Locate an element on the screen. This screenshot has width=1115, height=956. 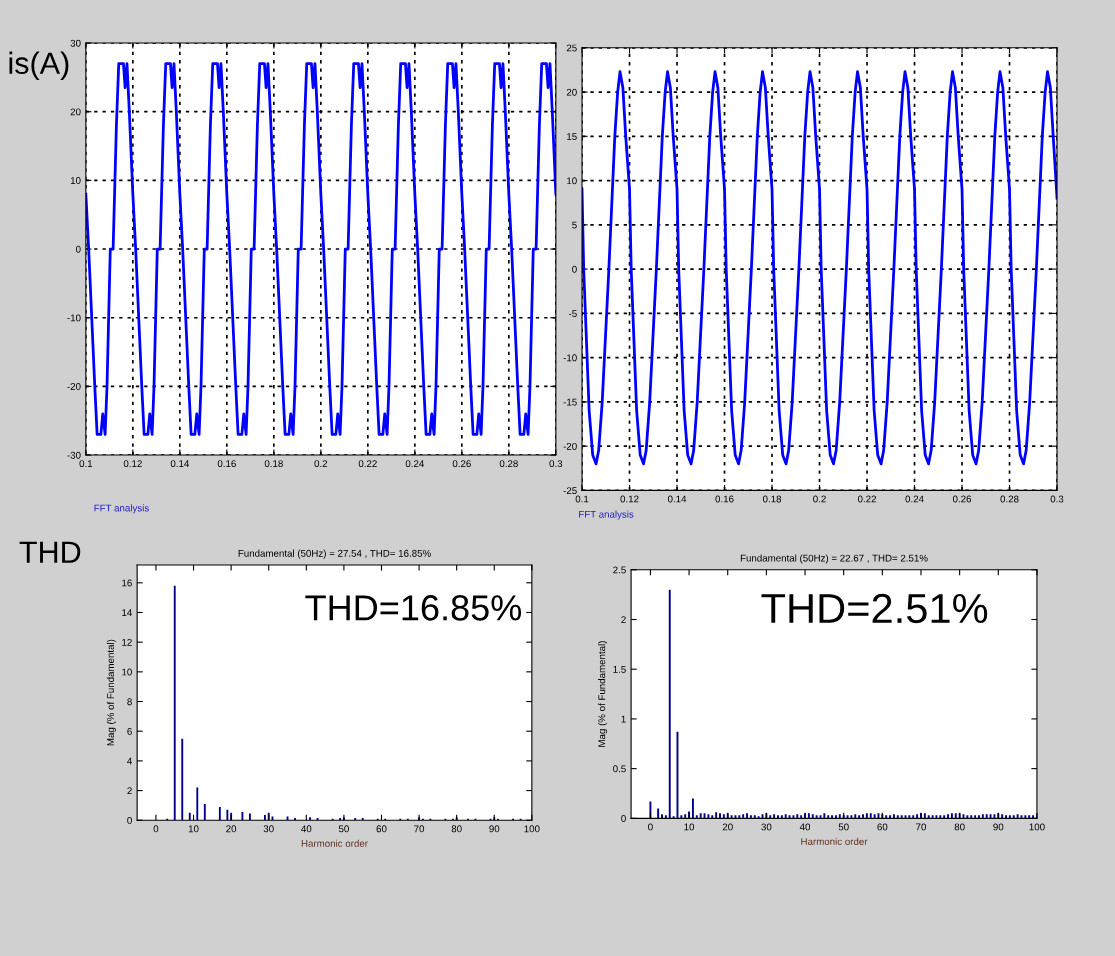
y-tick-label: 6 is located at coordinates (129, 731).